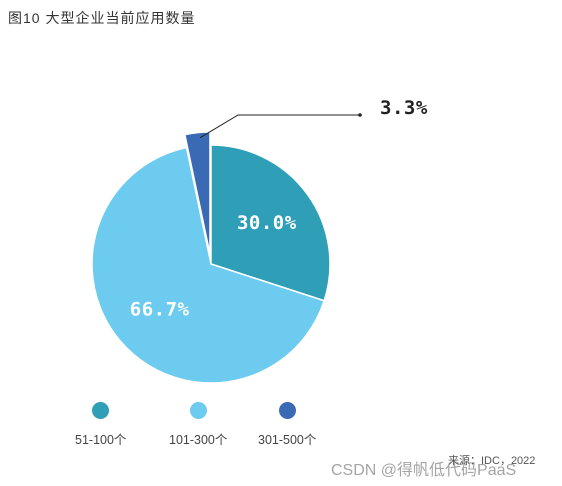 This screenshot has width=562, height=486. I want to click on legend-item-101-300: 101-300个, so click(198, 425).